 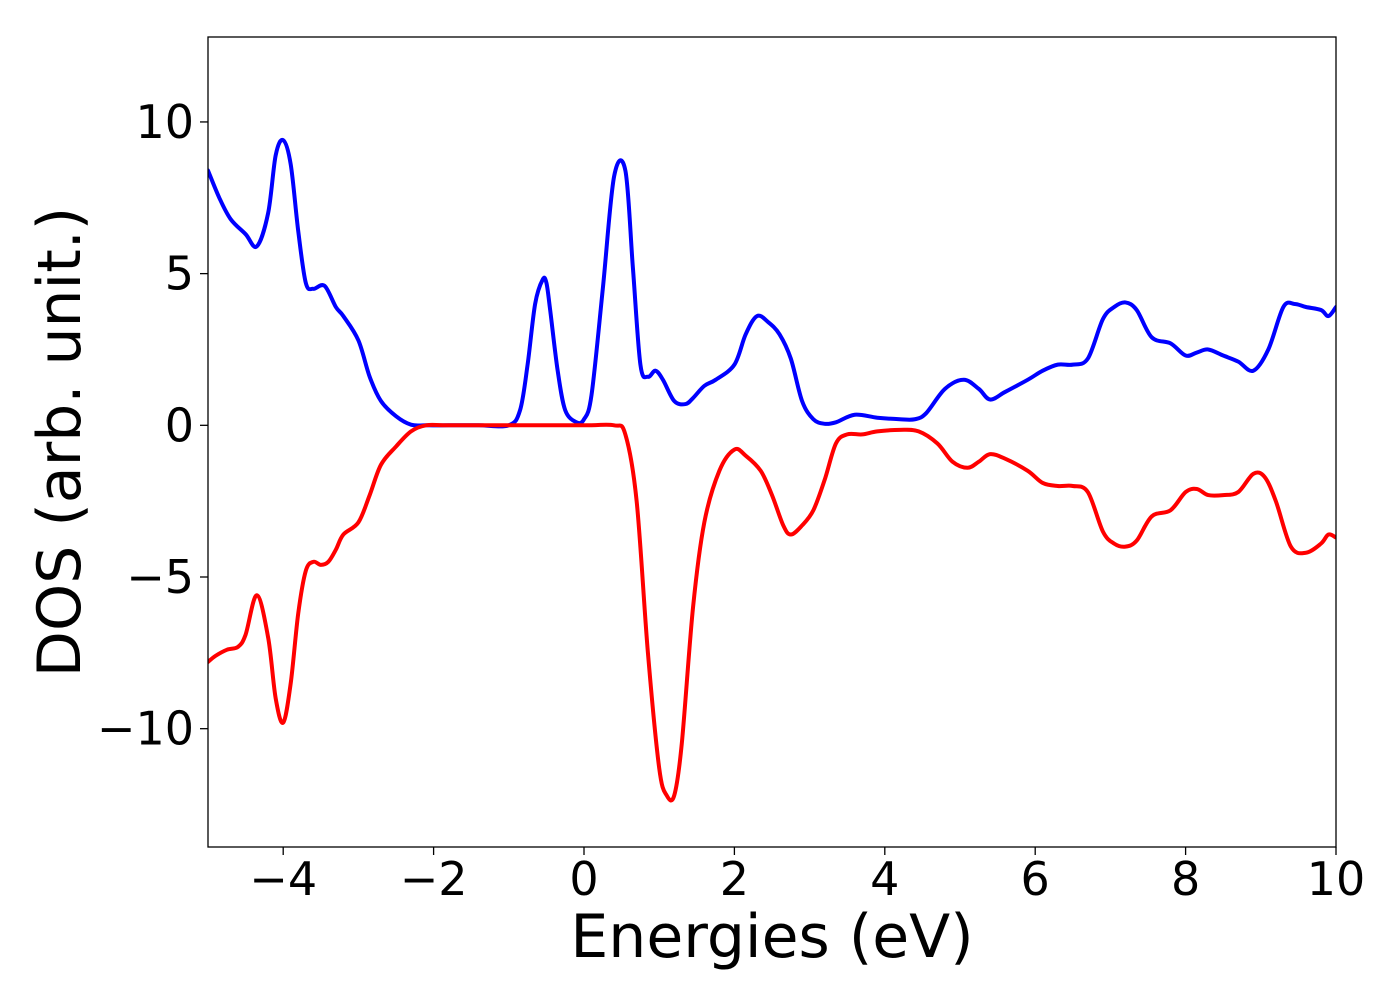 I want to click on x-tick-label: −2, so click(x=434, y=879).